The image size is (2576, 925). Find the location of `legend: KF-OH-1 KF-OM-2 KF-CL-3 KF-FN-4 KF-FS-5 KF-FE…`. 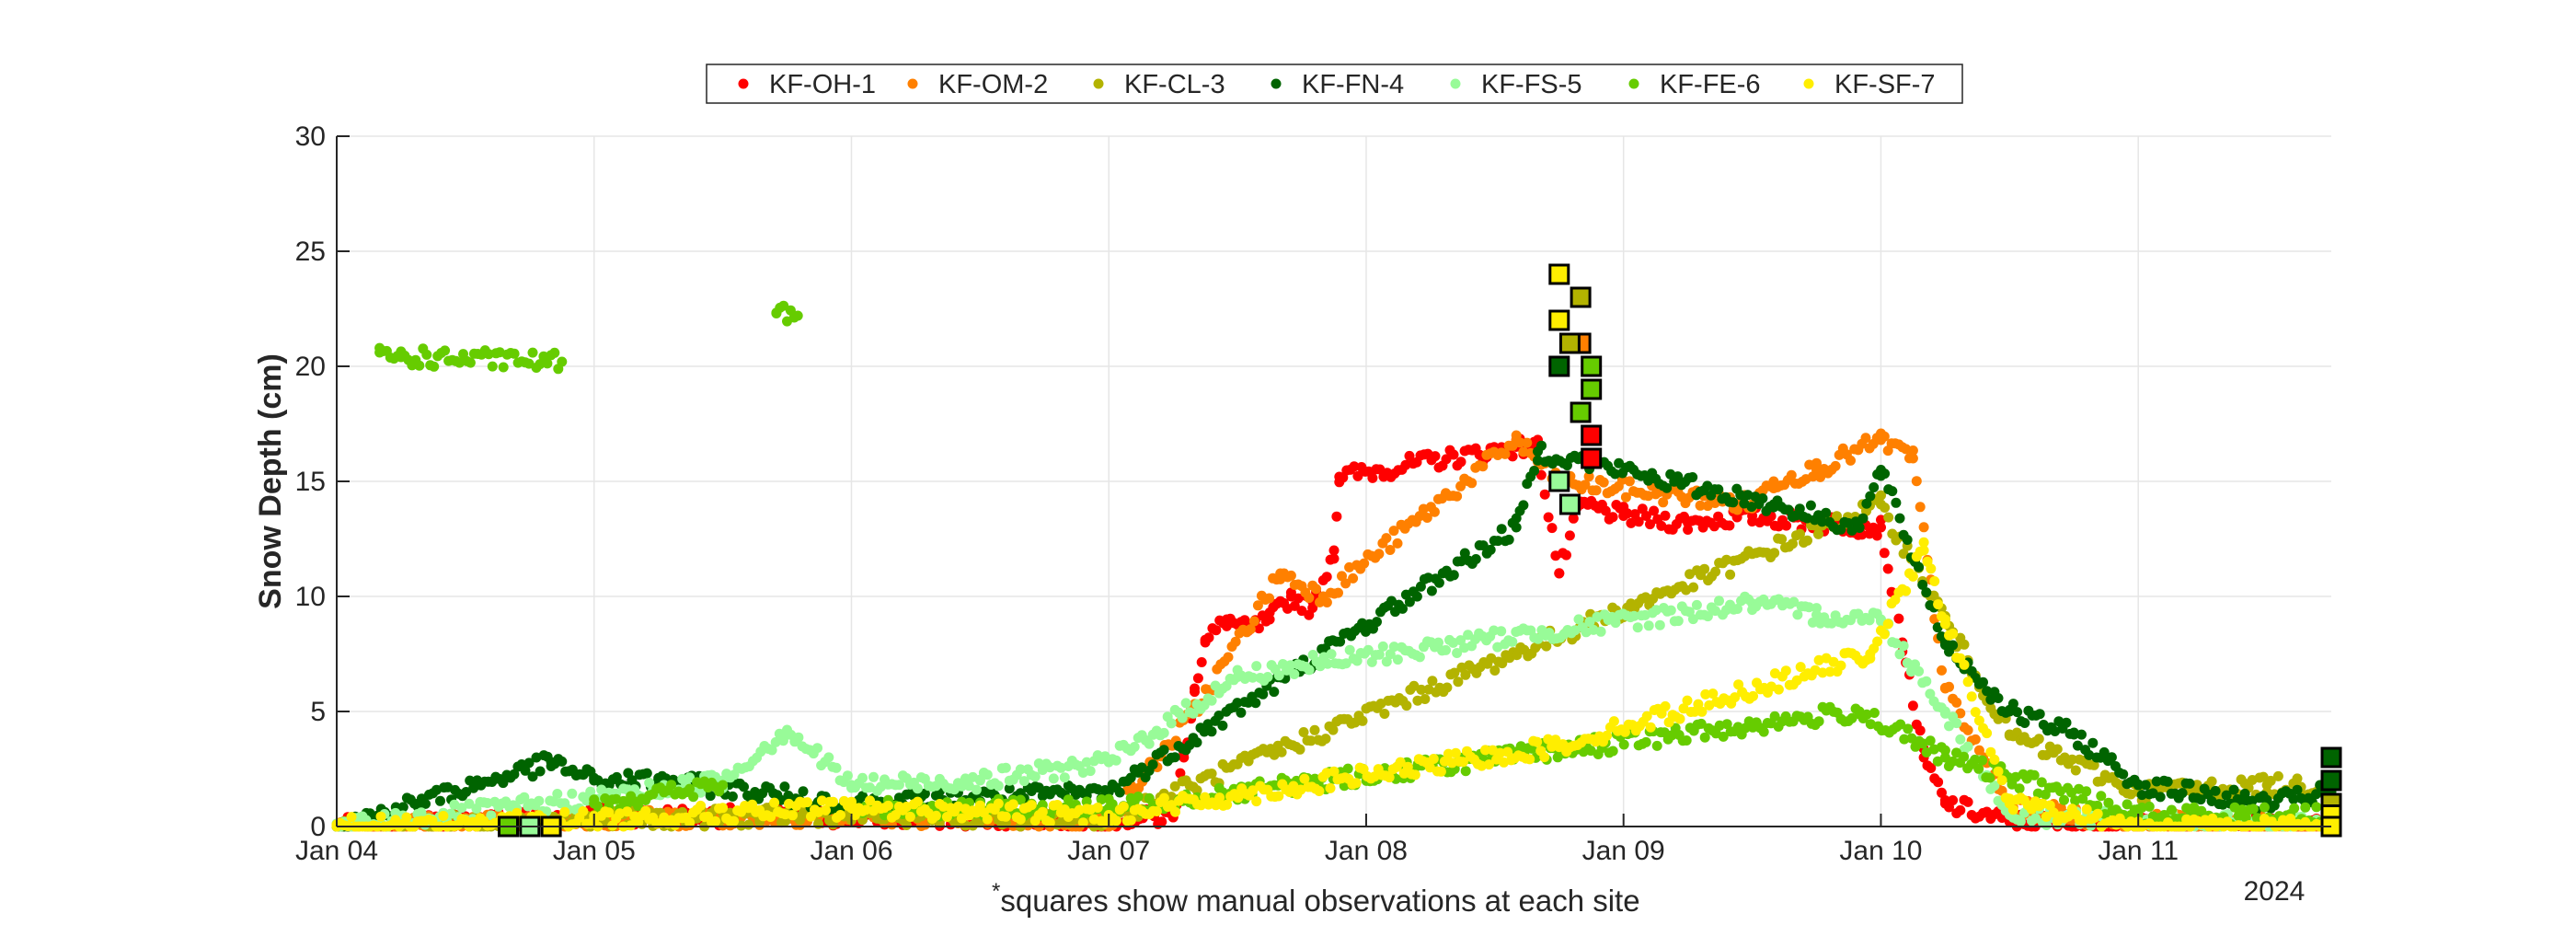

legend: KF-OH-1 KF-OM-2 KF-CL-3 KF-FN-4 KF-FS-5 KF-FE… is located at coordinates (1334, 84).